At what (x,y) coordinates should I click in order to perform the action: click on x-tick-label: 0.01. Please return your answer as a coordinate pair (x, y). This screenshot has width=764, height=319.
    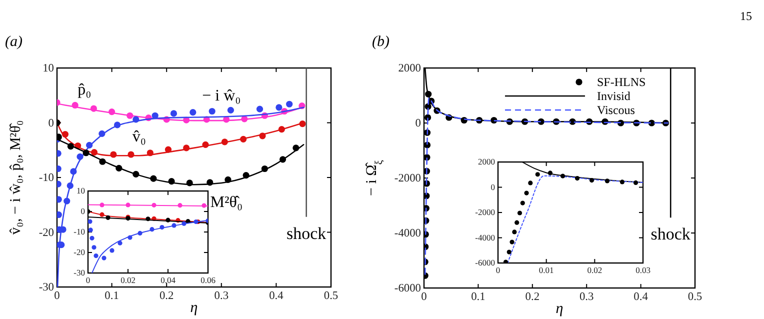
    Looking at the image, I should click on (546, 270).